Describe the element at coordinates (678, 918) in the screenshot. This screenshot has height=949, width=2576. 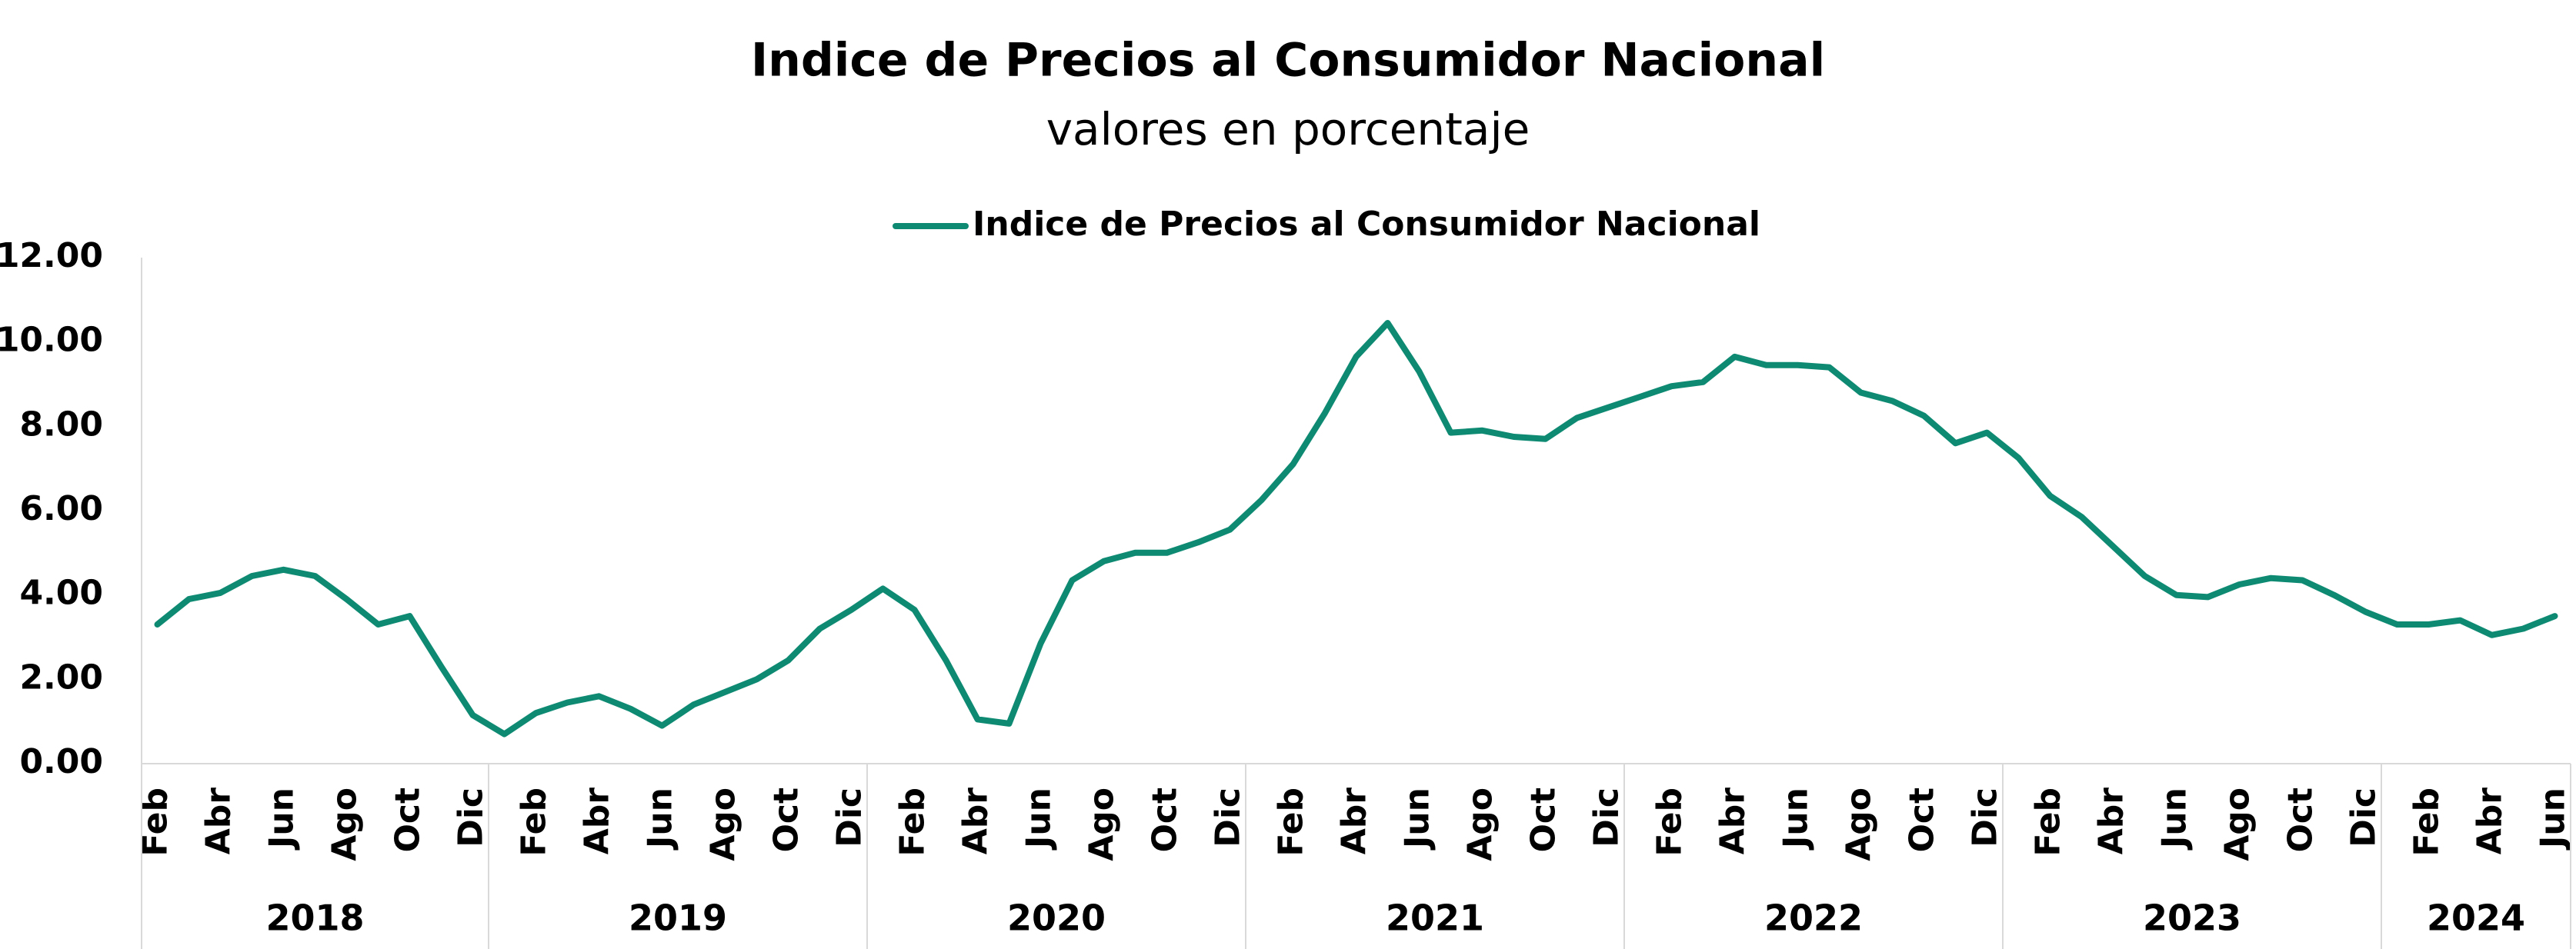
I see `group-label: 2019` at that location.